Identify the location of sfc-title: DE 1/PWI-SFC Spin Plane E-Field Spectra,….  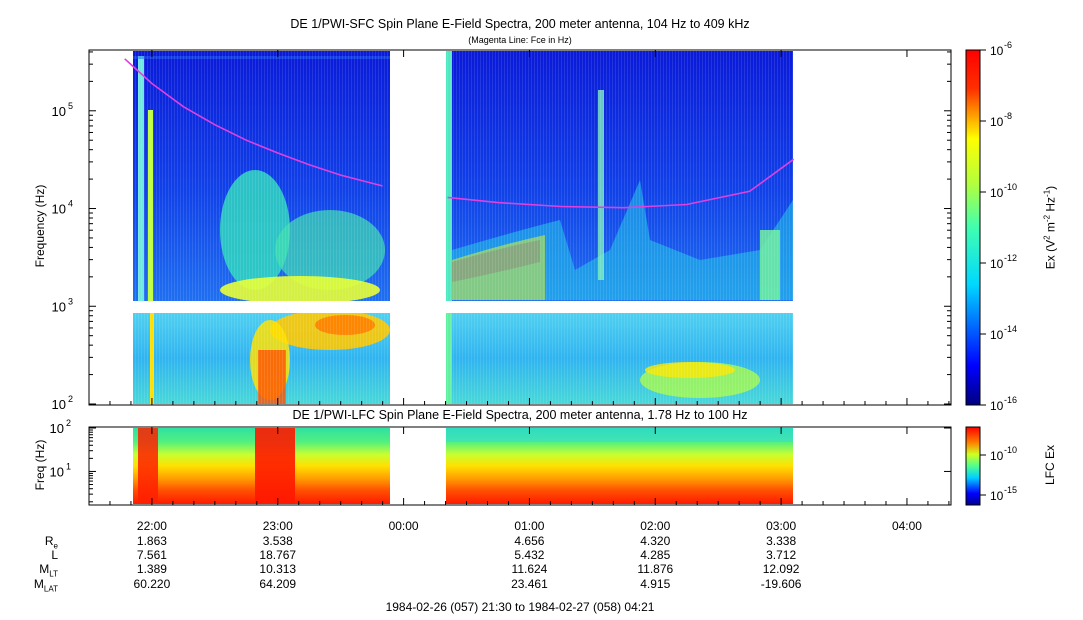
(520, 24).